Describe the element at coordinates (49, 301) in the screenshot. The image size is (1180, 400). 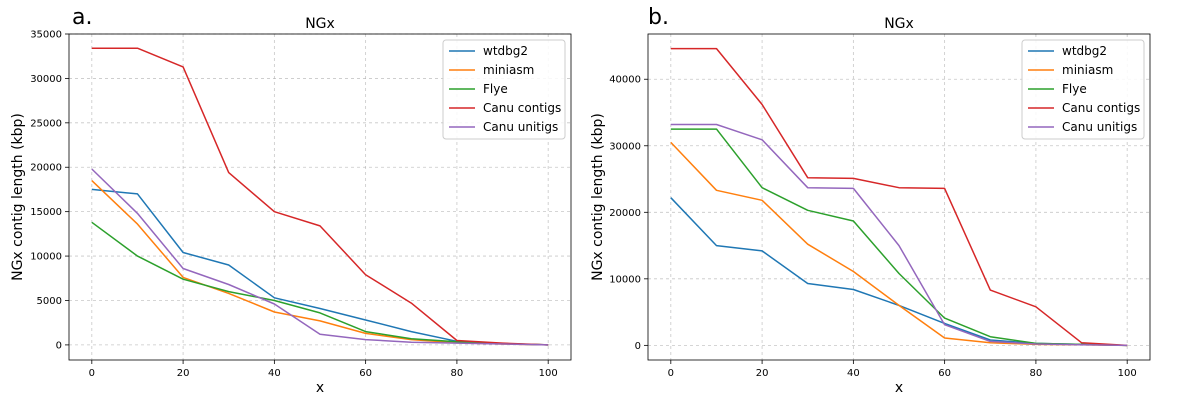
I see `y-tick-label: 5000` at that location.